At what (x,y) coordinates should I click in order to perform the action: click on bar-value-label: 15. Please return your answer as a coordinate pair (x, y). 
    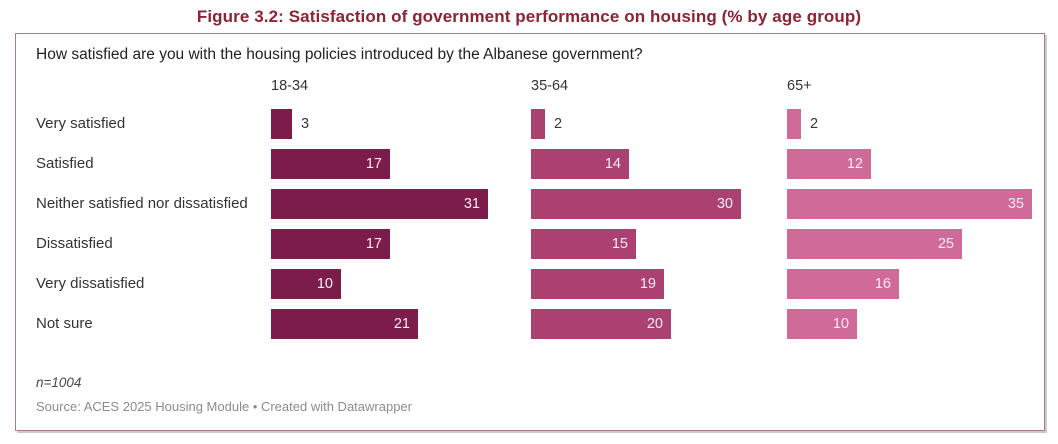
    Looking at the image, I should click on (619, 244).